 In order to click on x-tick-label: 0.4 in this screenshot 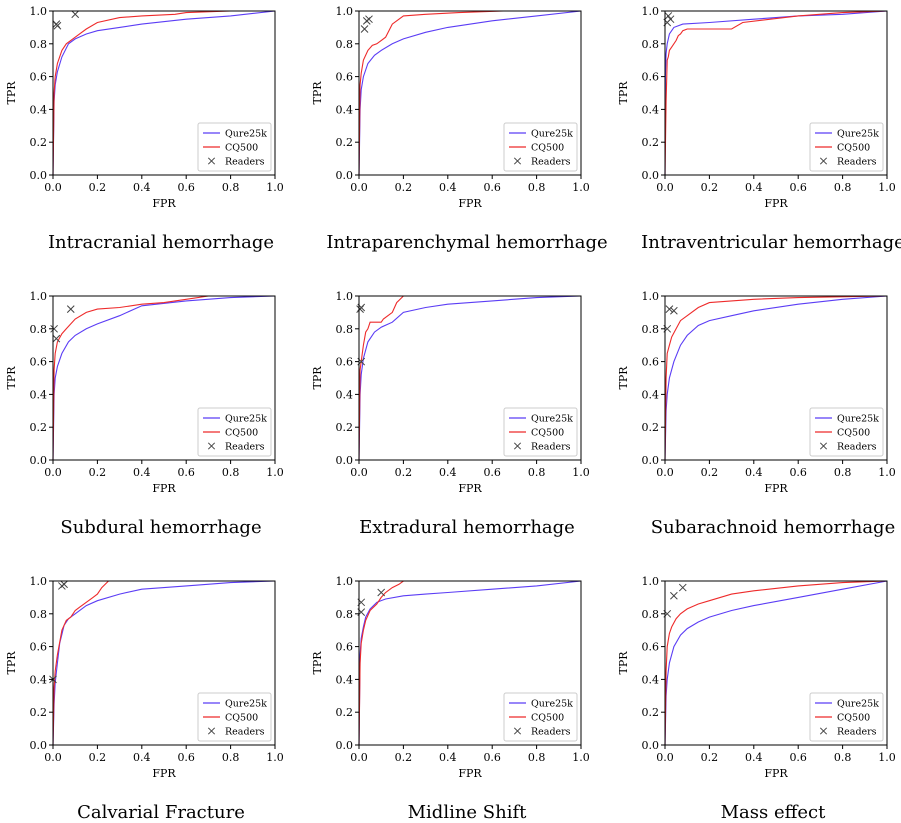, I will do `click(448, 187)`.